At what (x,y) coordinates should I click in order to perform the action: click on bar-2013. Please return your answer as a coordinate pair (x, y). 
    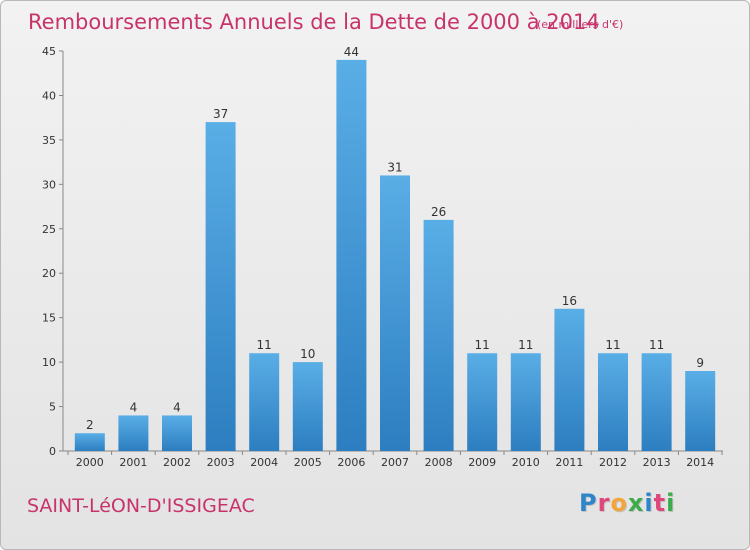
    Looking at the image, I should click on (656, 402).